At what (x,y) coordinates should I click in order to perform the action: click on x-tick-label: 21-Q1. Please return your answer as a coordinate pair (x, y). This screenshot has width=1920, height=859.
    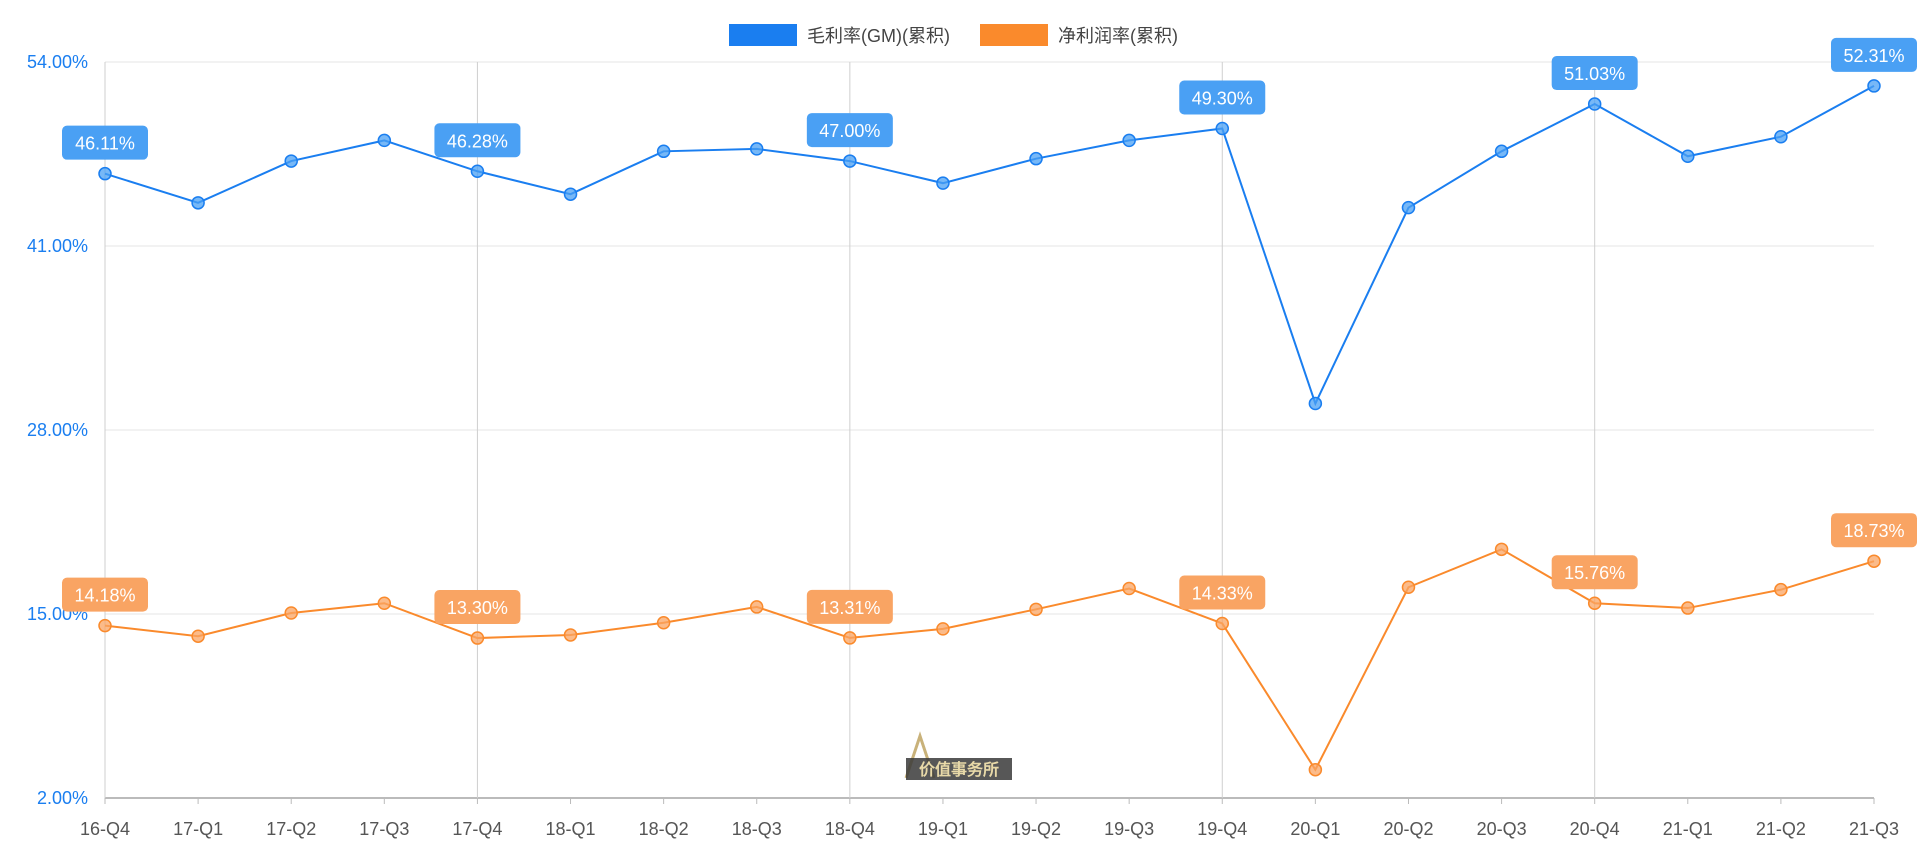
    Looking at the image, I should click on (1688, 829).